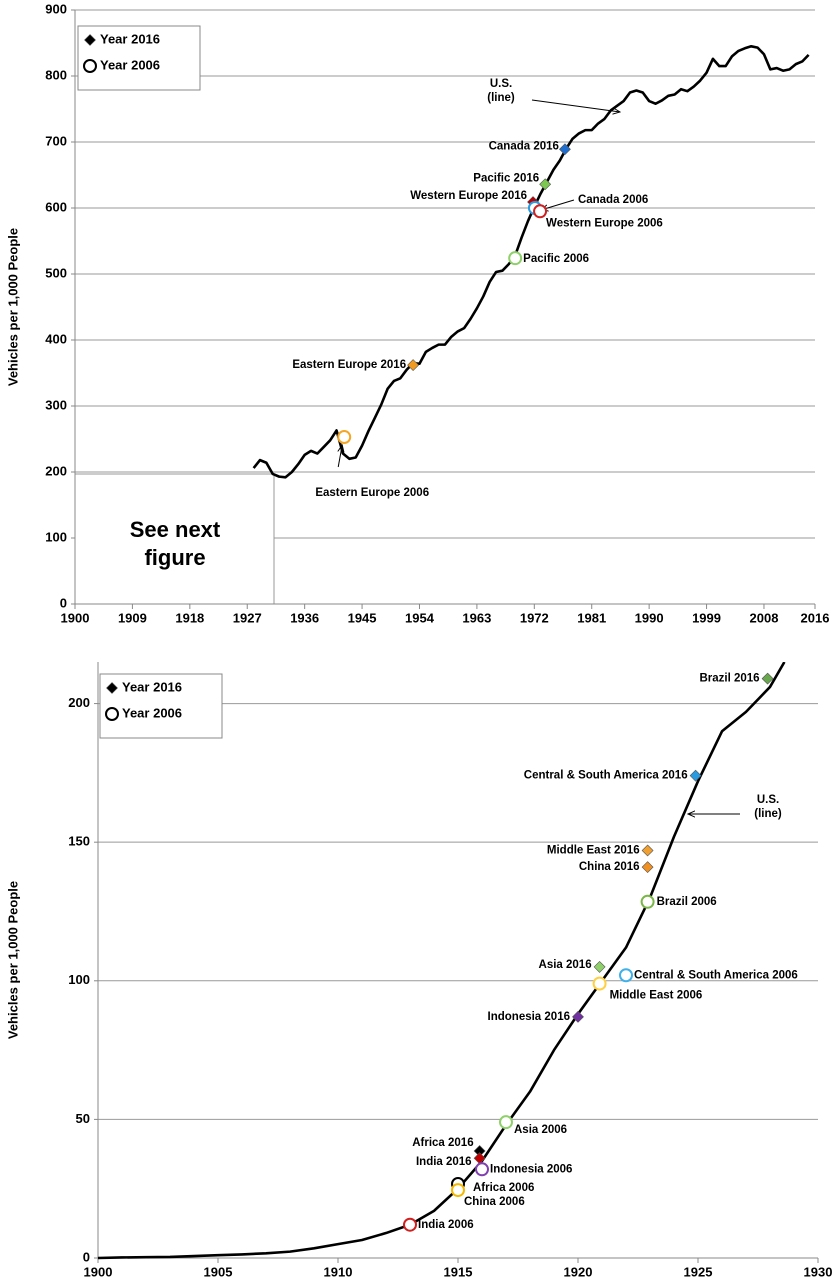  What do you see at coordinates (556, 259) in the screenshot?
I see `point-label: Pacific 2006` at bounding box center [556, 259].